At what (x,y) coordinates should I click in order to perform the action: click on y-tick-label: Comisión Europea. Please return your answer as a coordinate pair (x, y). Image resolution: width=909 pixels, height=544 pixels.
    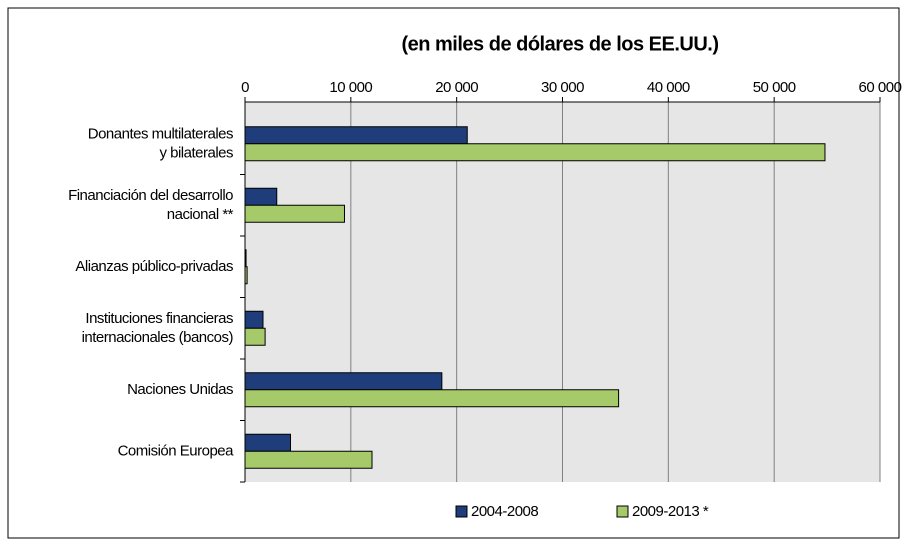
    Looking at the image, I should click on (176, 450).